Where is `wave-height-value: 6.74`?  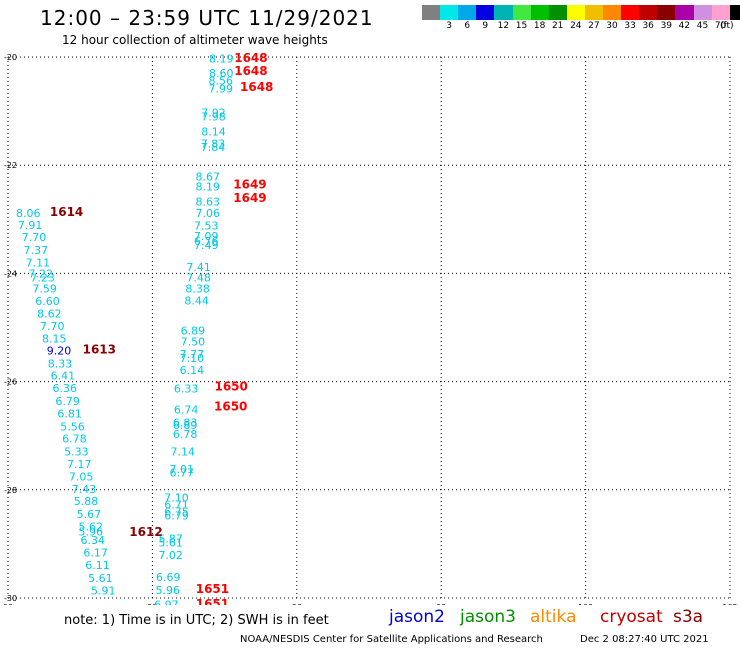
wave-height-value: 6.74 is located at coordinates (186, 409).